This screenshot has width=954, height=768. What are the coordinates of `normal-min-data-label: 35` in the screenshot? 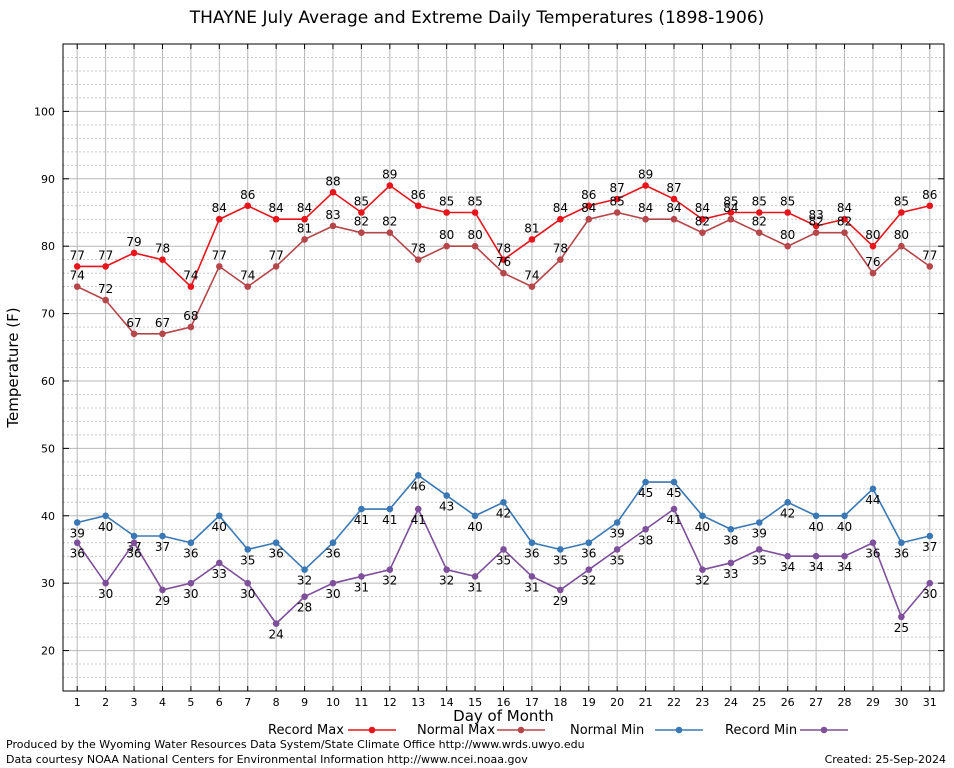 It's located at (560, 560).